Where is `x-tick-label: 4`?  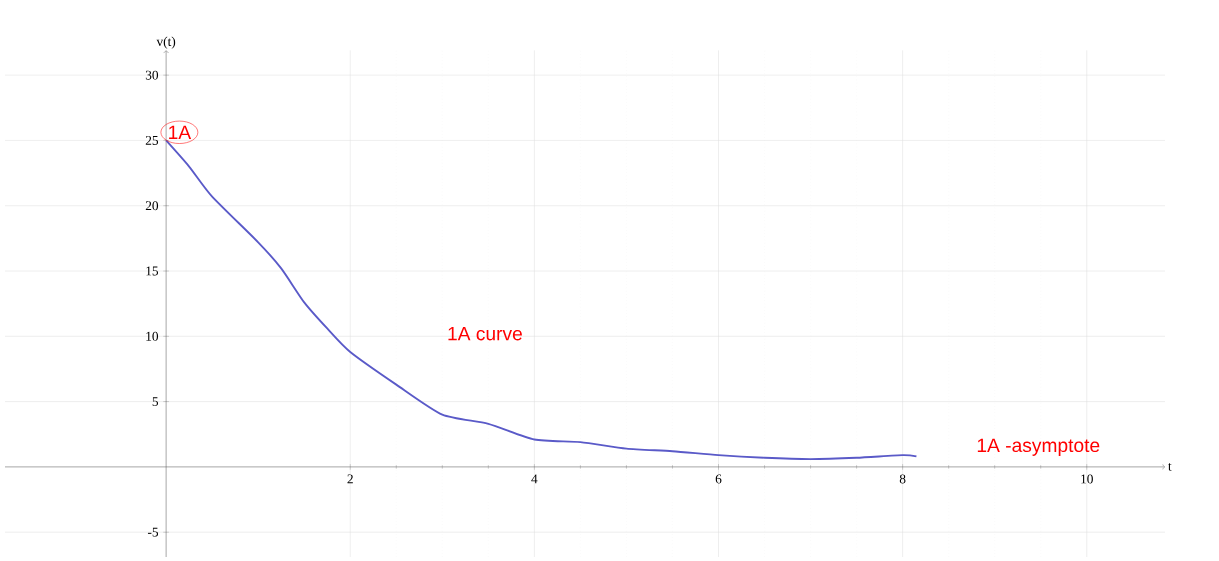 x-tick-label: 4 is located at coordinates (534, 479).